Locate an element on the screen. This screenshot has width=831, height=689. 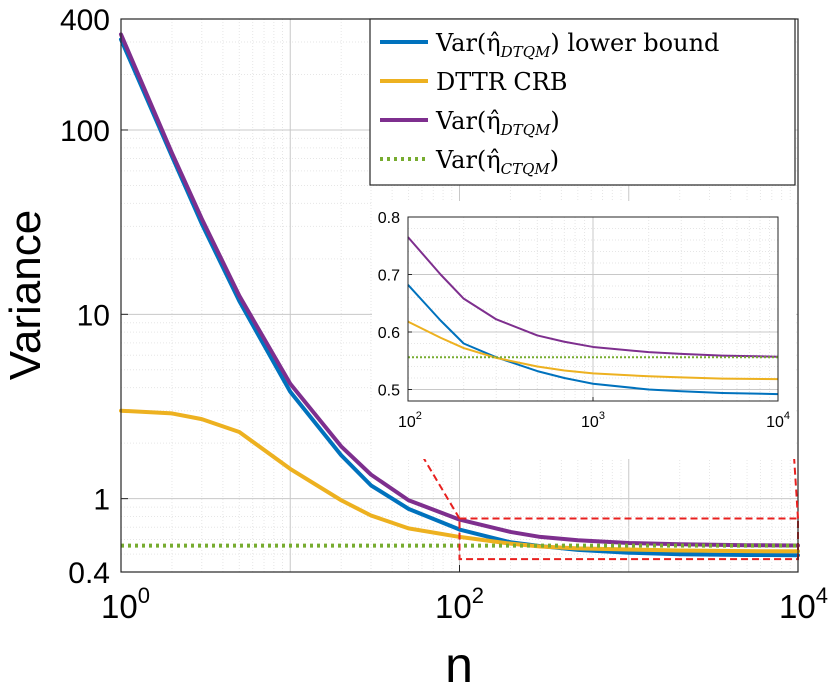
legend-box is located at coordinates (582, 102).